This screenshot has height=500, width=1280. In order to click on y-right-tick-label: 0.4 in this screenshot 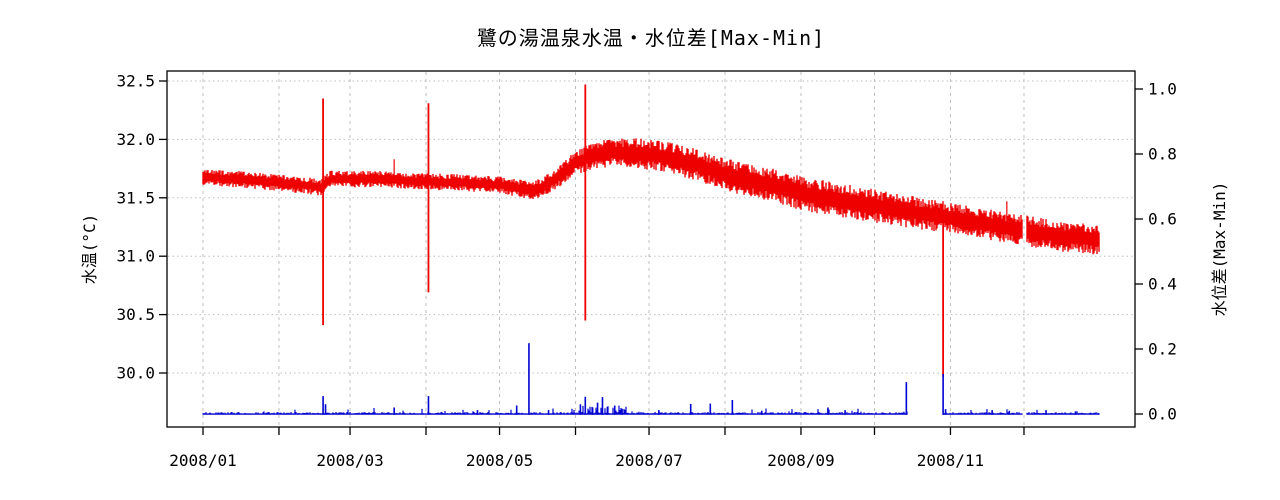, I will do `click(1162, 284)`.